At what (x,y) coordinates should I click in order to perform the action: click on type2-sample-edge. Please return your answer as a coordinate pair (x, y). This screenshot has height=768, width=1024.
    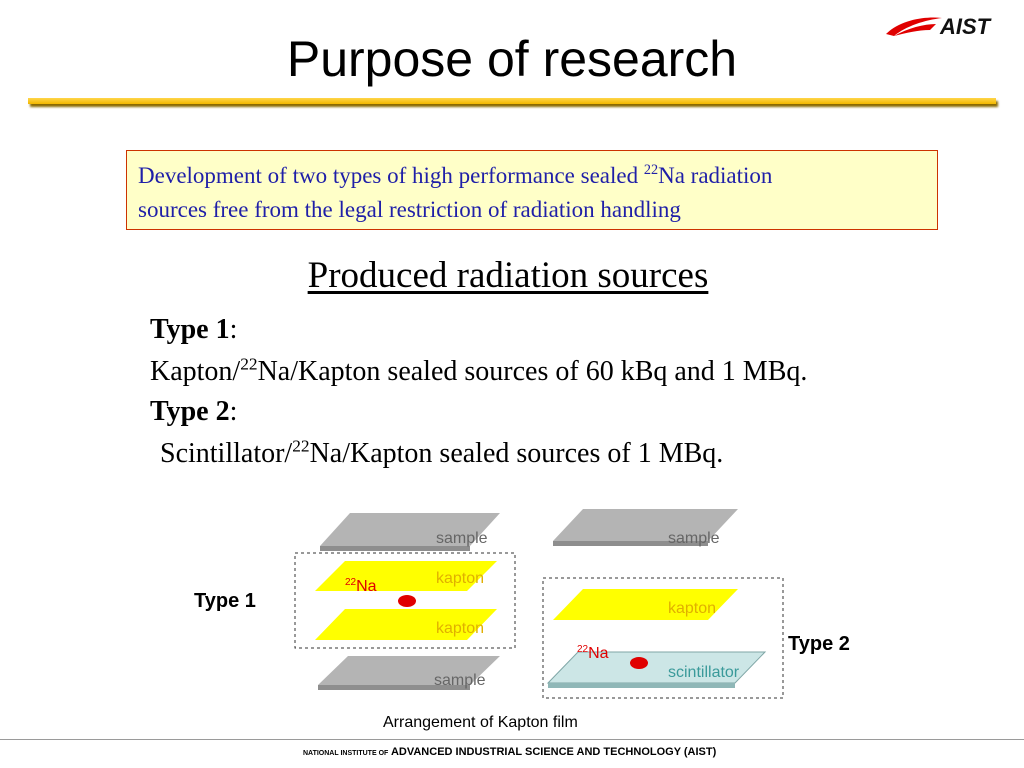
    Looking at the image, I should click on (630, 543).